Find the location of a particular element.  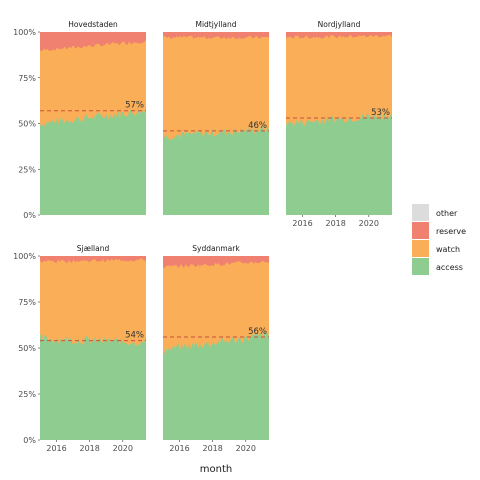

facet-sjælland: Sjælland 54% 0% 25% 50% 75% 100% 2016 2018 2020 is located at coordinates (79, 348).